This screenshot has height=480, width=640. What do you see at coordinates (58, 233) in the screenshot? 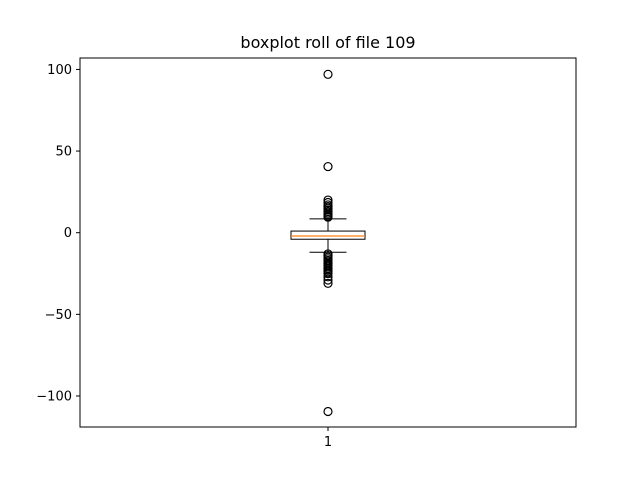
I see `y-axis: 100 50 0 −50 −100` at bounding box center [58, 233].